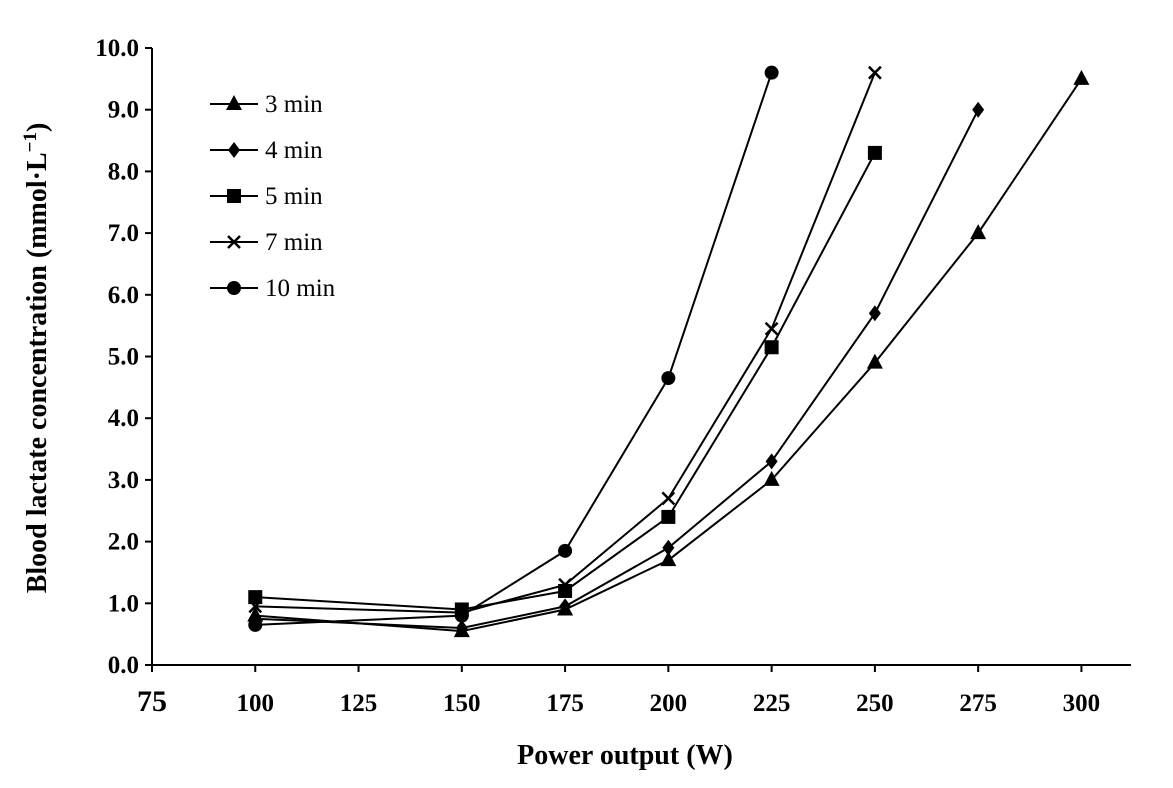  Describe the element at coordinates (123, 357) in the screenshot. I see `y-tick-label-5: 5.0` at that location.